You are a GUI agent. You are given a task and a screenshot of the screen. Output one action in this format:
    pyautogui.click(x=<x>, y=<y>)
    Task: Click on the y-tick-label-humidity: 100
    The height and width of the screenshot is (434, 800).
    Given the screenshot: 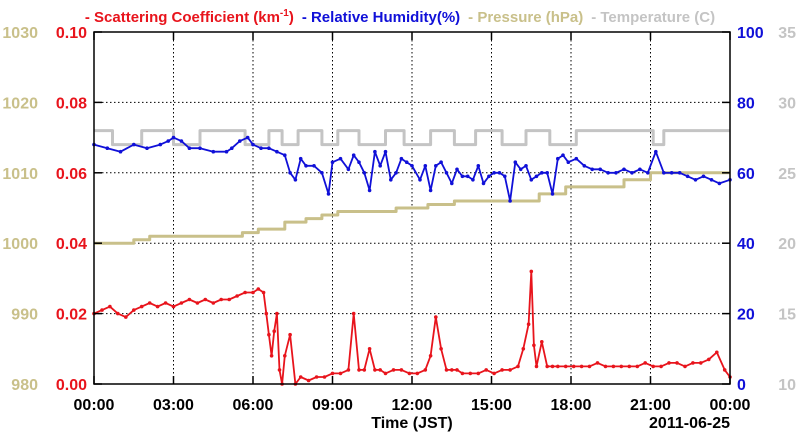 What is the action you would take?
    pyautogui.click(x=750, y=33)
    